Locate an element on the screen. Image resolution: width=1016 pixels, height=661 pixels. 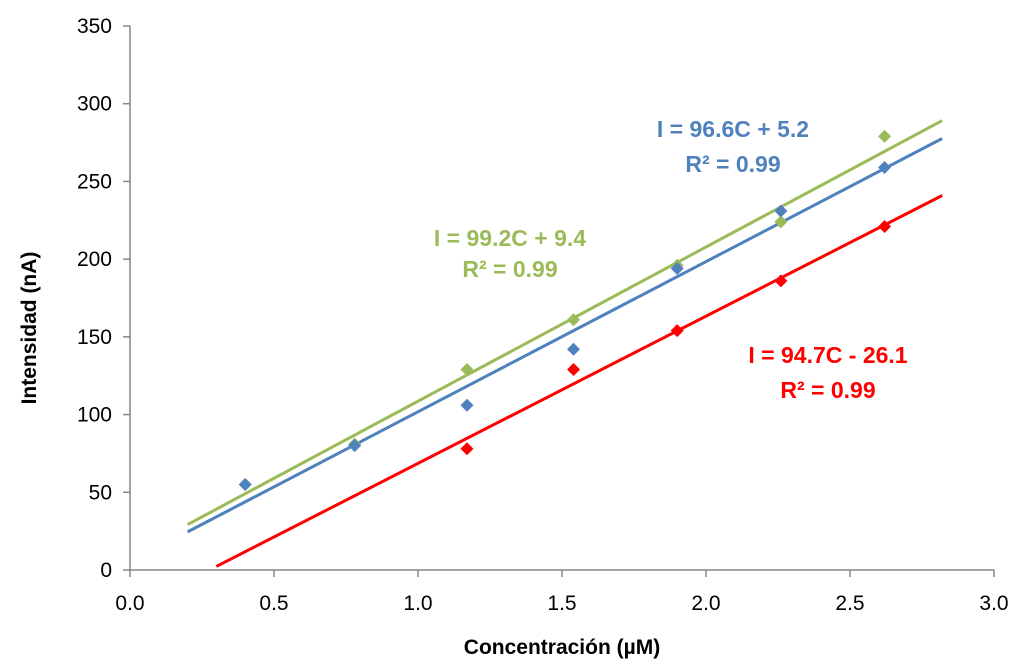
x-tick-label: 1.0 is located at coordinates (417, 603).